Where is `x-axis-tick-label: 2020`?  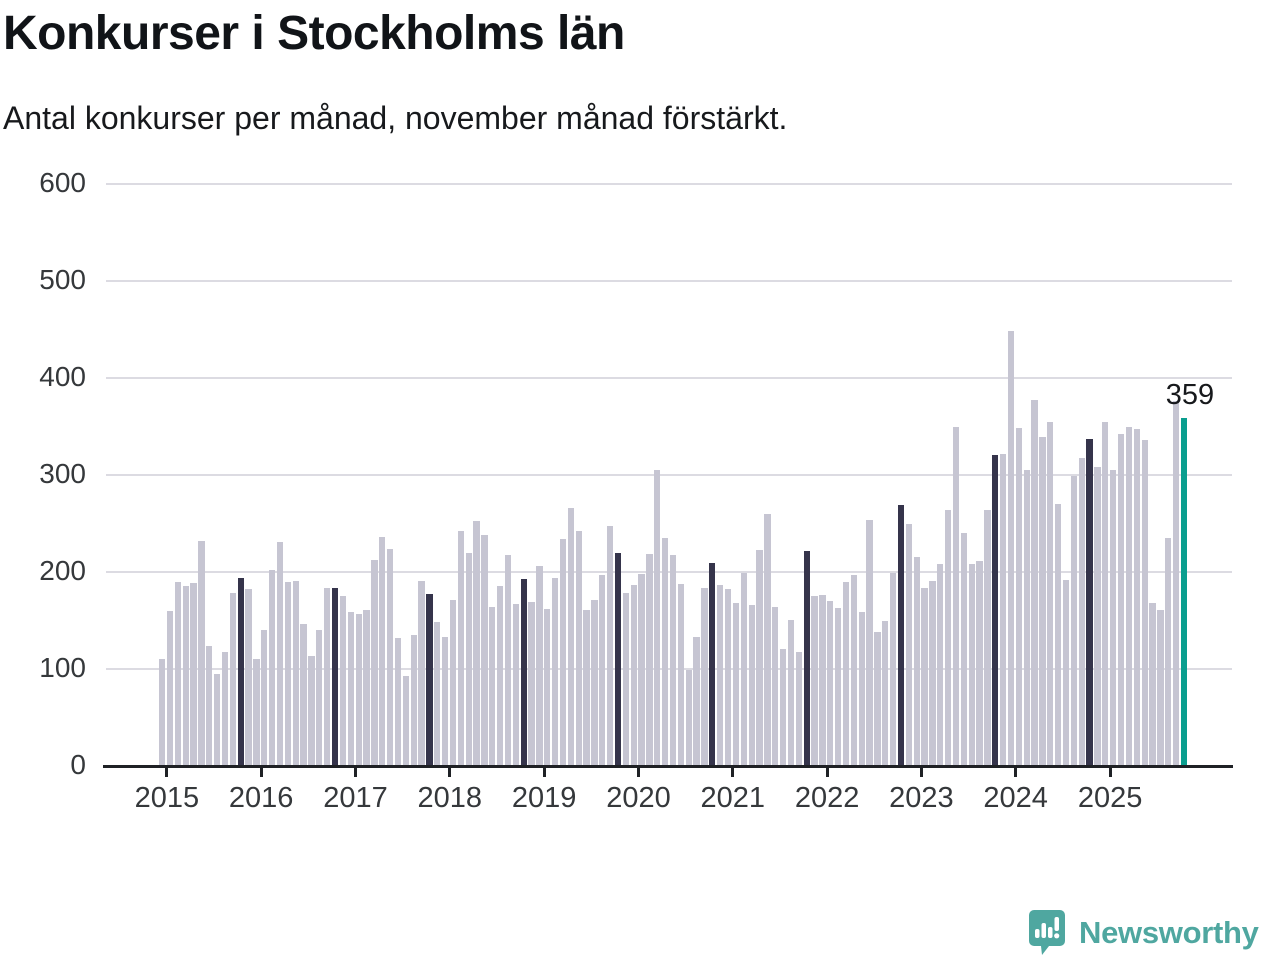 x-axis-tick-label: 2020 is located at coordinates (638, 798).